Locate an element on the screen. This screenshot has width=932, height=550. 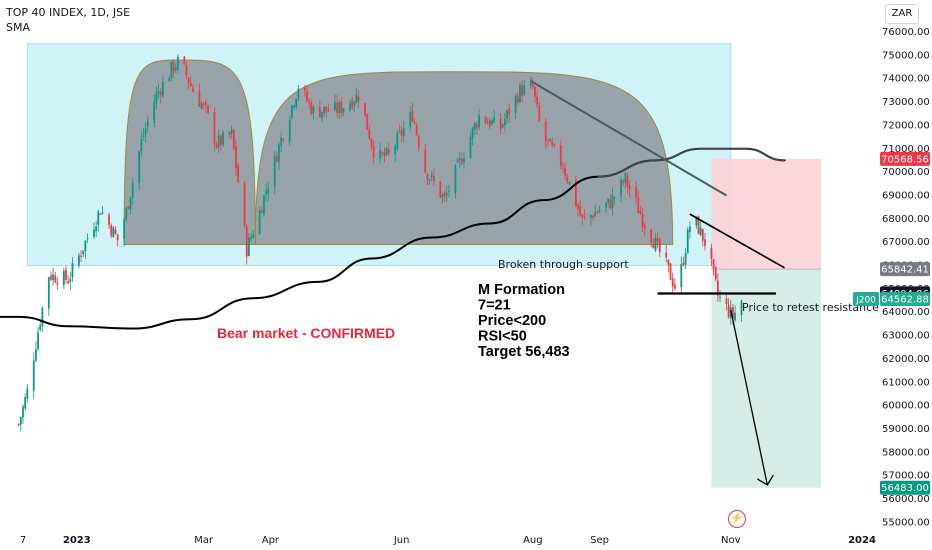
target-zone is located at coordinates (766, 378).